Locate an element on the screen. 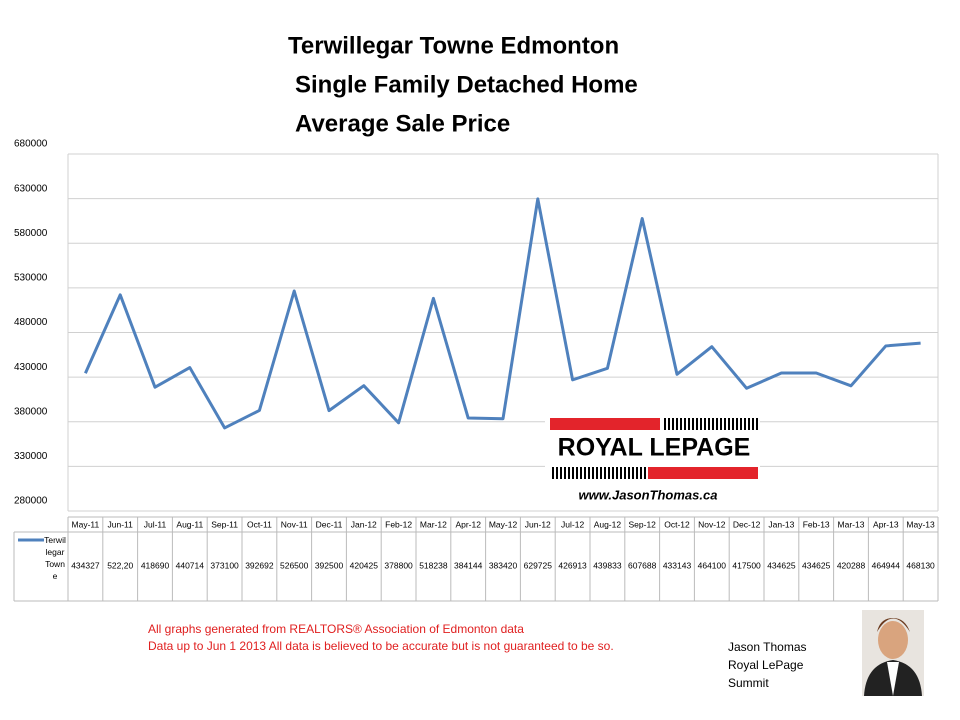 The image size is (960, 720). logo: ROYAL LEPAGE www.JasonThomas.ca is located at coordinates (652, 462).